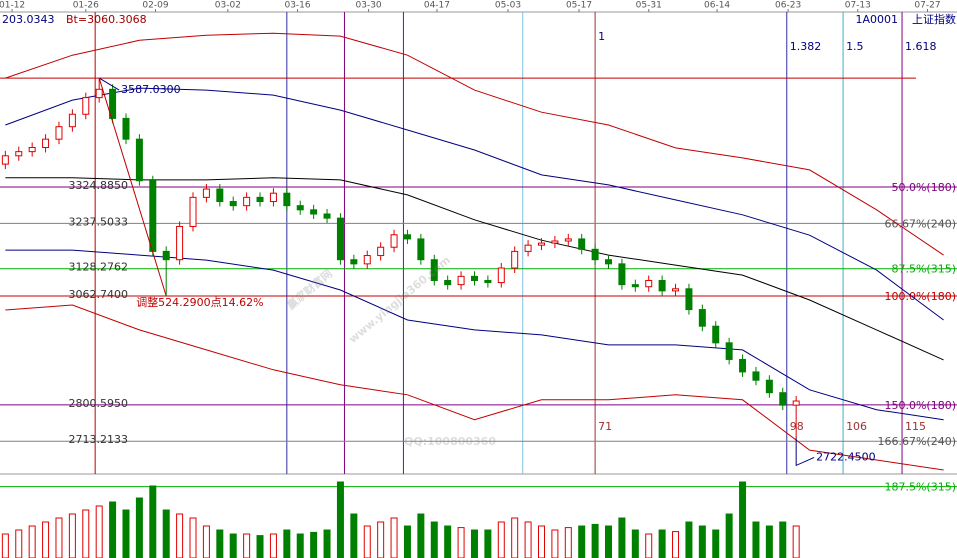 The image size is (957, 558). I want to click on vertical-line-label: 1.382, so click(806, 46).